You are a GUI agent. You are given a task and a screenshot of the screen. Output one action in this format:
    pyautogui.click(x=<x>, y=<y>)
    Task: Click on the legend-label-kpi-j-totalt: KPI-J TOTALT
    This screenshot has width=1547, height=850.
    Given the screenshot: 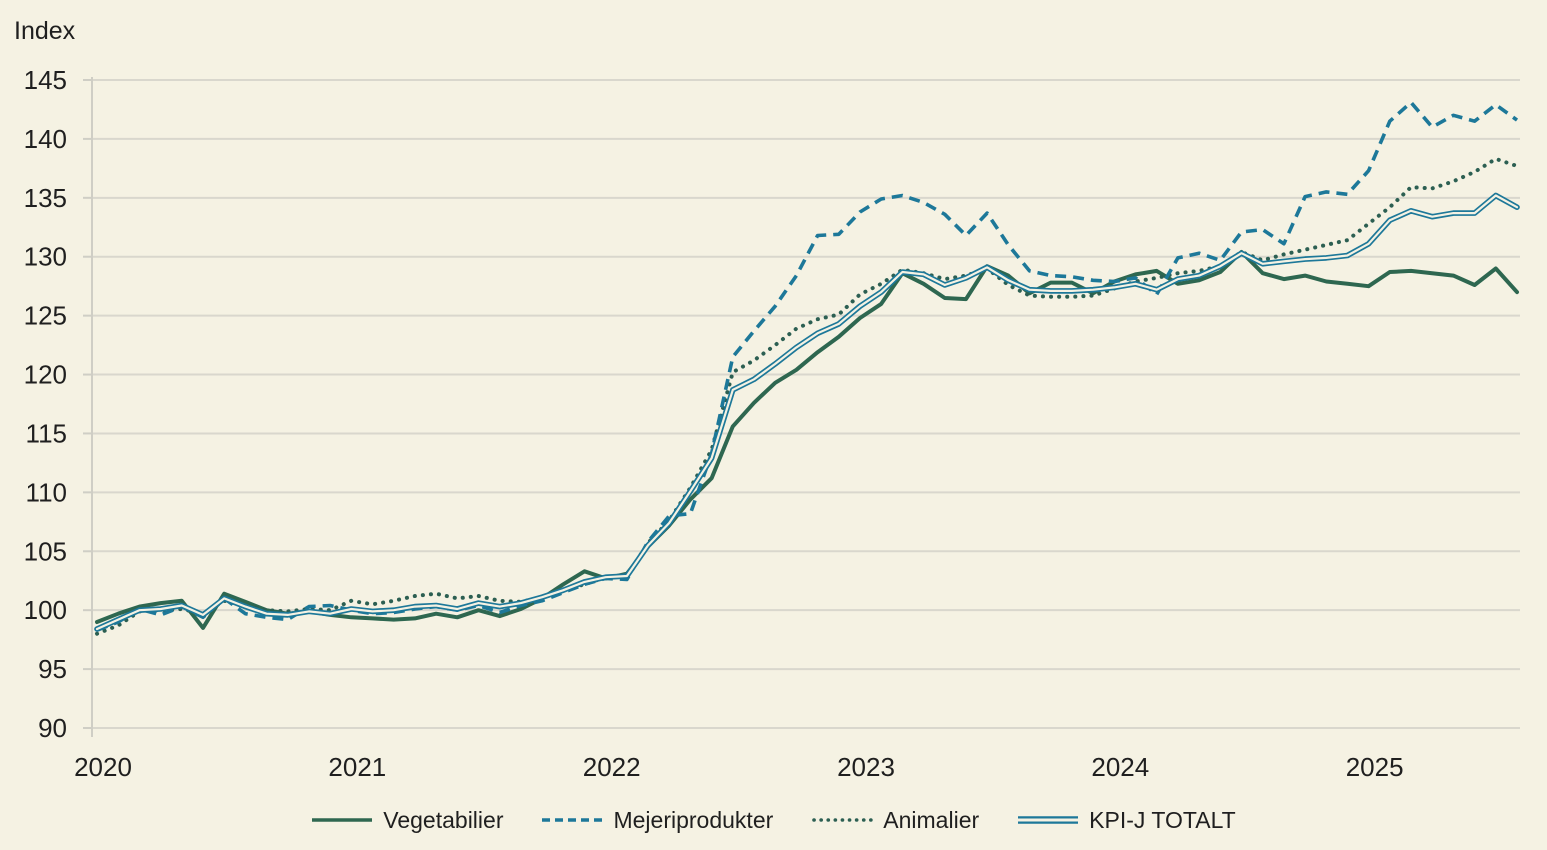 What is the action you would take?
    pyautogui.click(x=1162, y=819)
    